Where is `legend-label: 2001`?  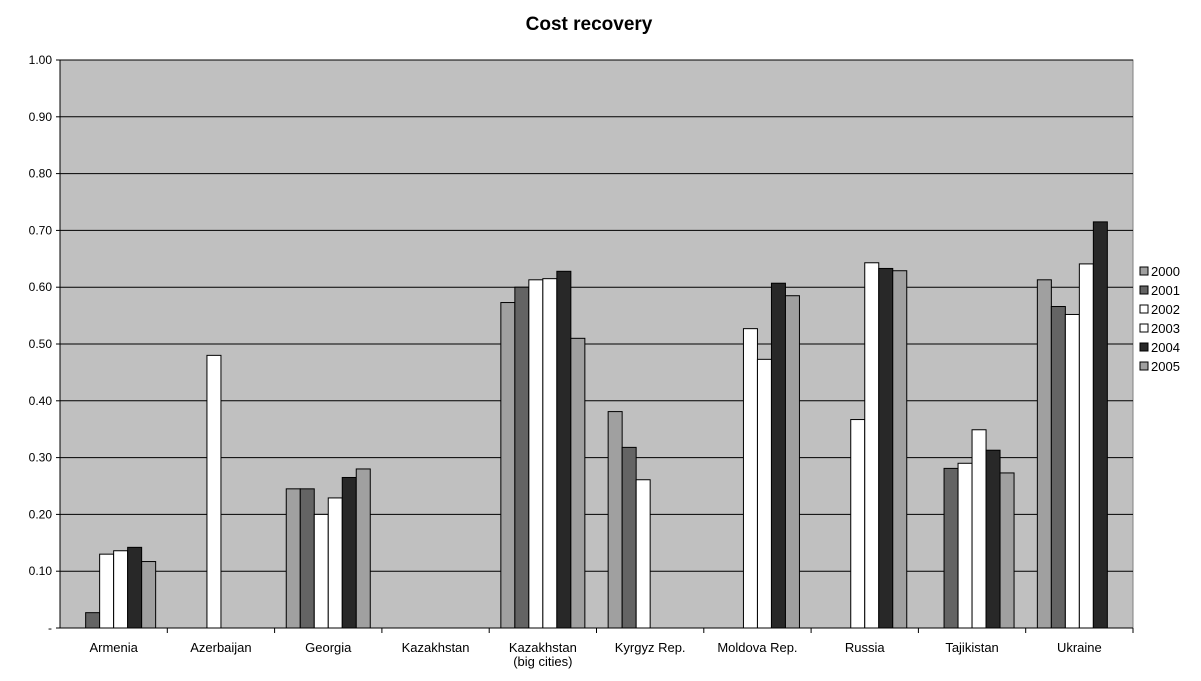 legend-label: 2001 is located at coordinates (1165, 290).